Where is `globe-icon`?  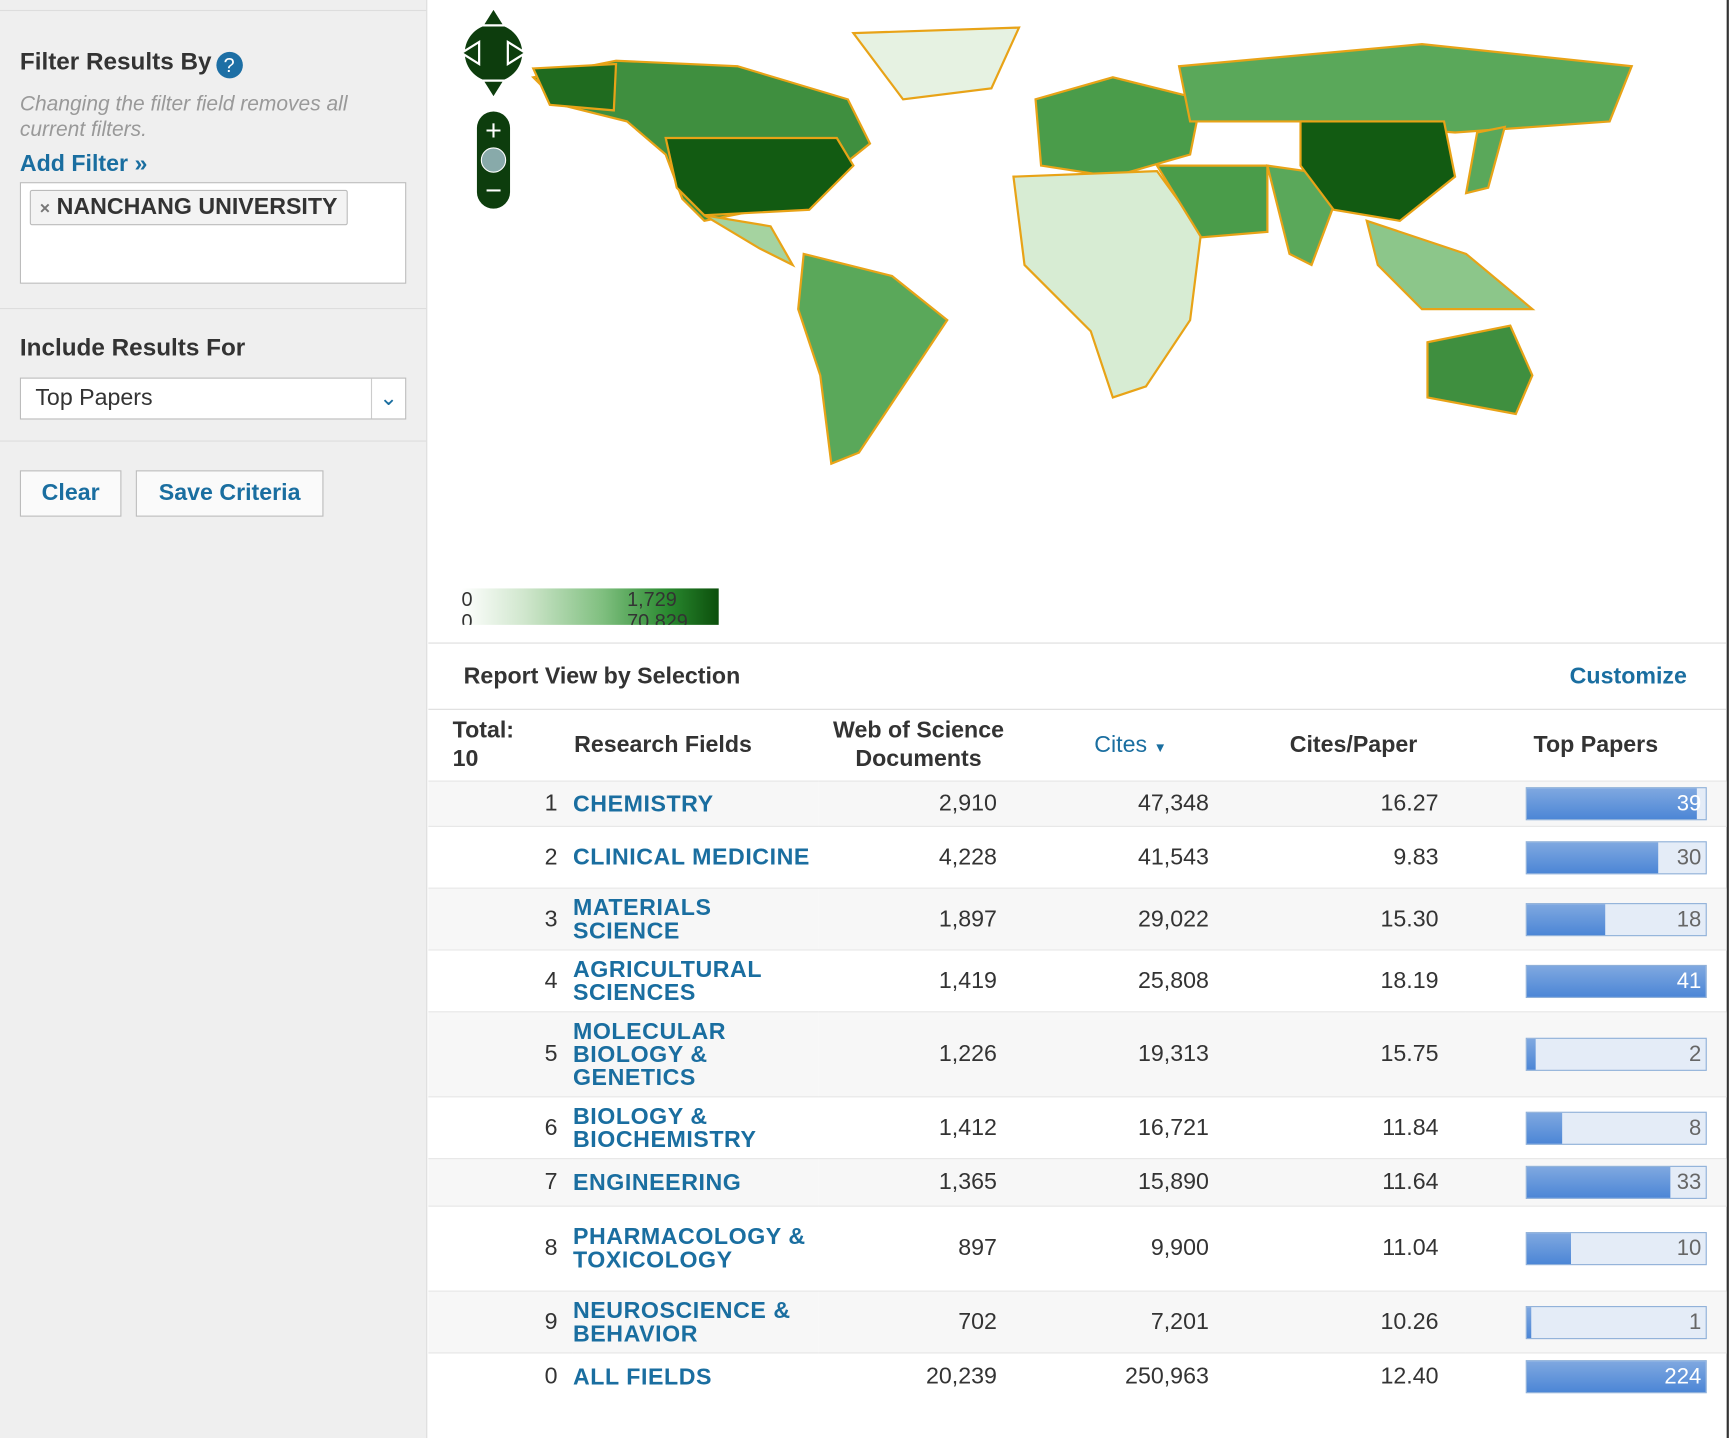 globe-icon is located at coordinates (493, 160).